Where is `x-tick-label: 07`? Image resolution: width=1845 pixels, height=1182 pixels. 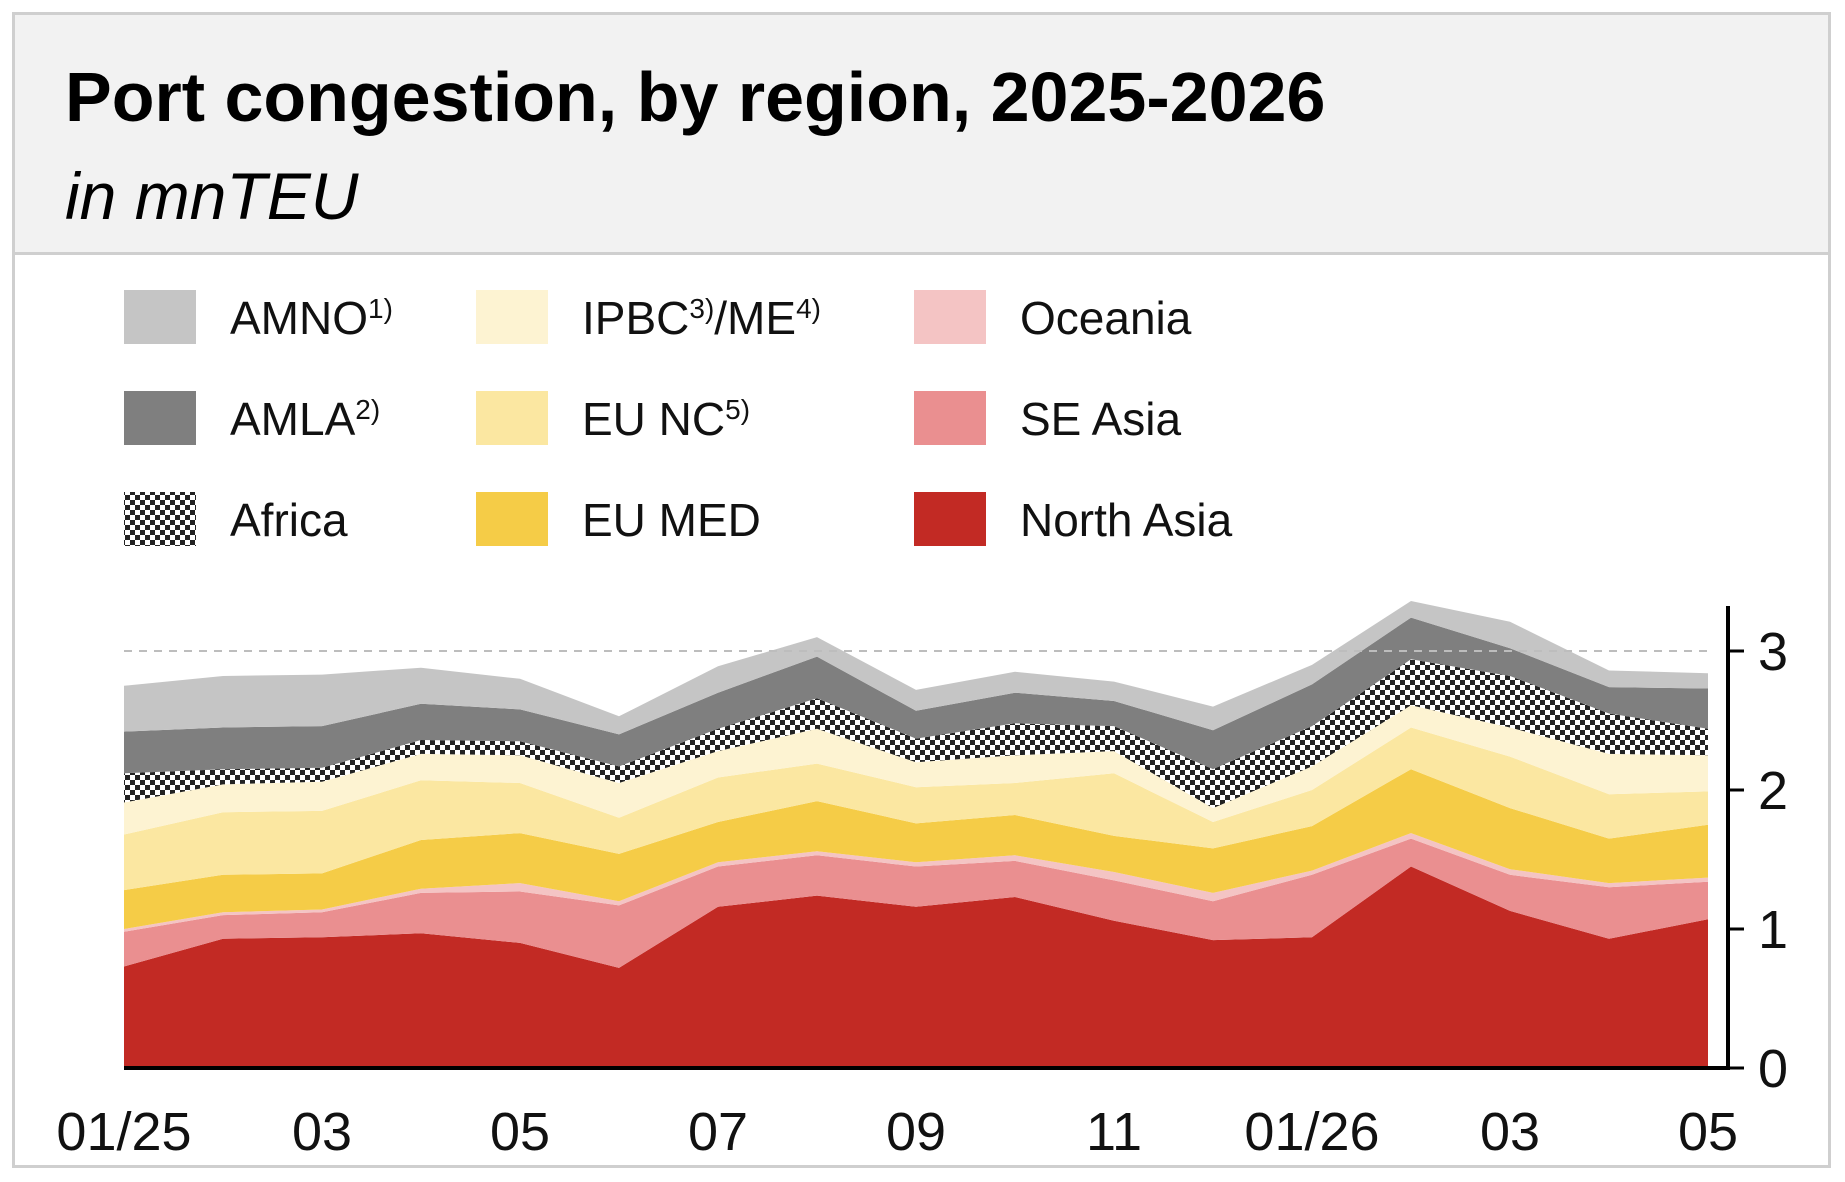 x-tick-label: 07 is located at coordinates (718, 1132).